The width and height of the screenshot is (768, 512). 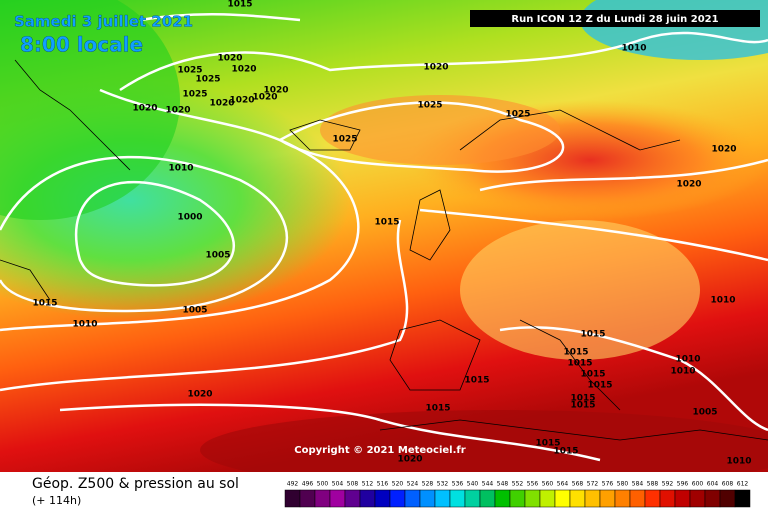 What do you see at coordinates (293, 484) in the screenshot?
I see `legend-tick-label: 492` at bounding box center [293, 484].